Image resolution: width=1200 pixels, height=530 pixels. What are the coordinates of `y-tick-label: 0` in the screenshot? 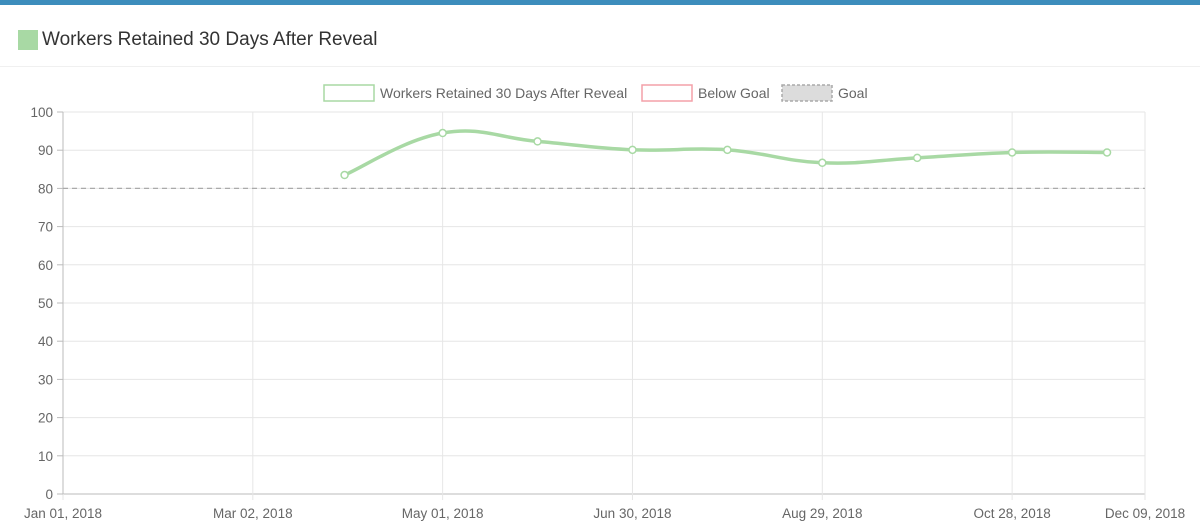 It's located at (49, 494).